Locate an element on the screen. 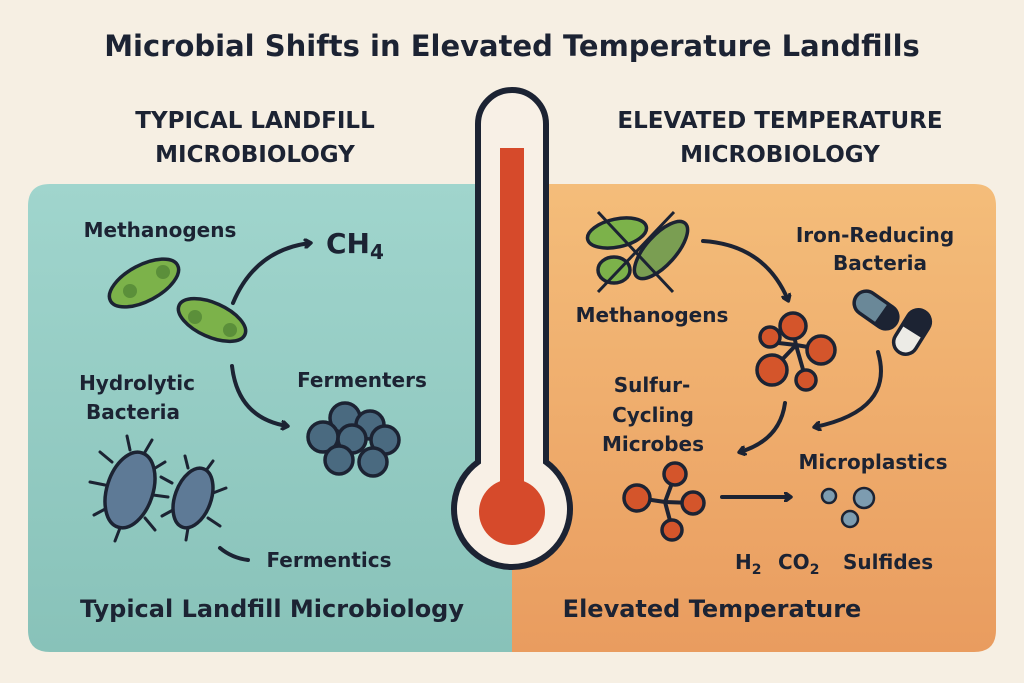  hydrolytic-bacteria is located at coordinates (158, 488).